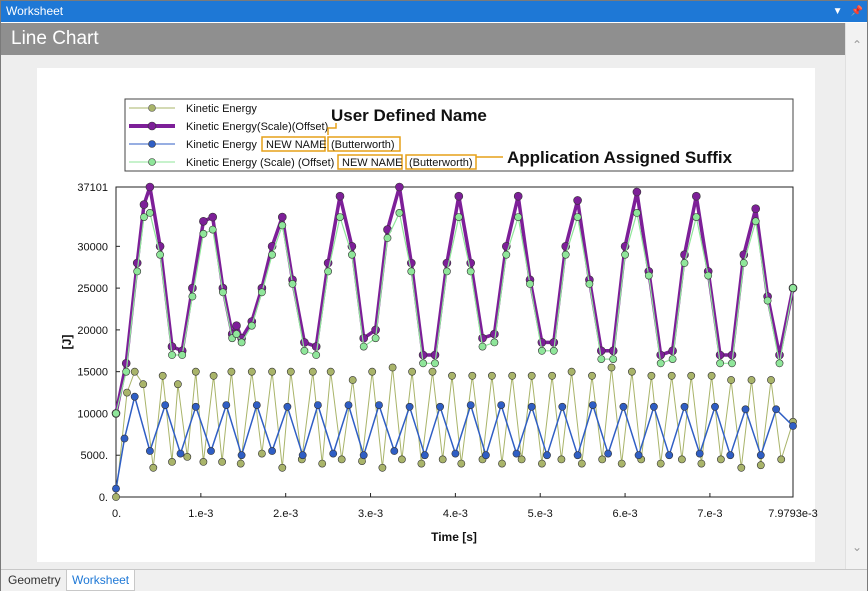 The image size is (868, 591). What do you see at coordinates (55, 38) in the screenshot?
I see `panel-title: Line Chart` at bounding box center [55, 38].